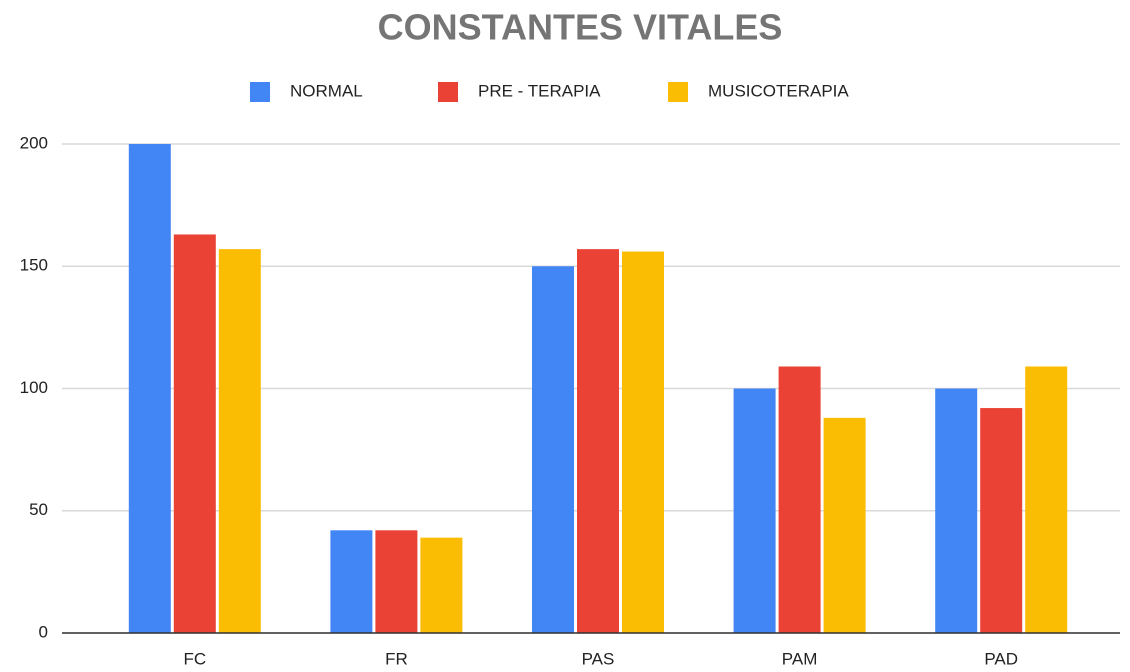 The image size is (1130, 672). What do you see at coordinates (194, 658) in the screenshot?
I see `x-tick-label: FC` at bounding box center [194, 658].